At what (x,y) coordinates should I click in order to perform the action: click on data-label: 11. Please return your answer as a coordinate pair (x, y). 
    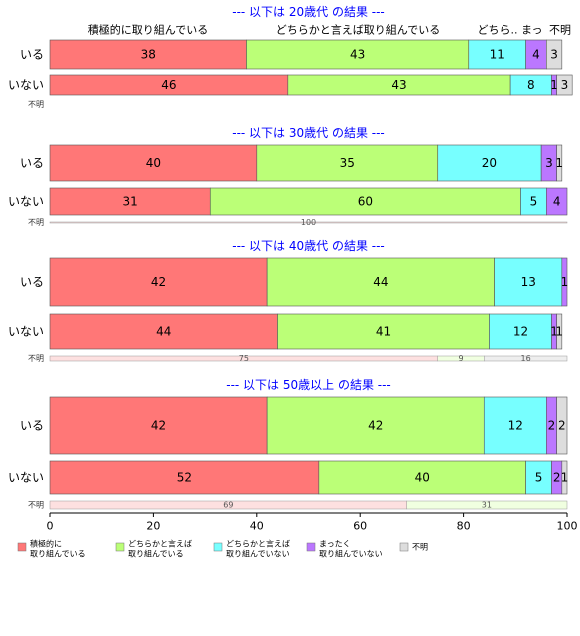
    Looking at the image, I should click on (497, 55).